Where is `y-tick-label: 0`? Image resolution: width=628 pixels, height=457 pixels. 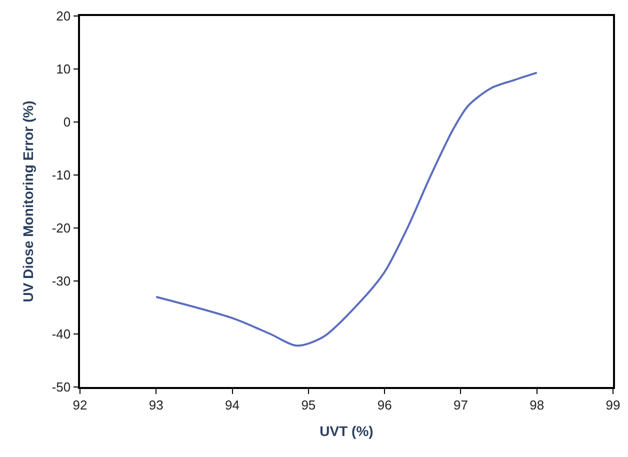 y-tick-label: 0 is located at coordinates (67, 122).